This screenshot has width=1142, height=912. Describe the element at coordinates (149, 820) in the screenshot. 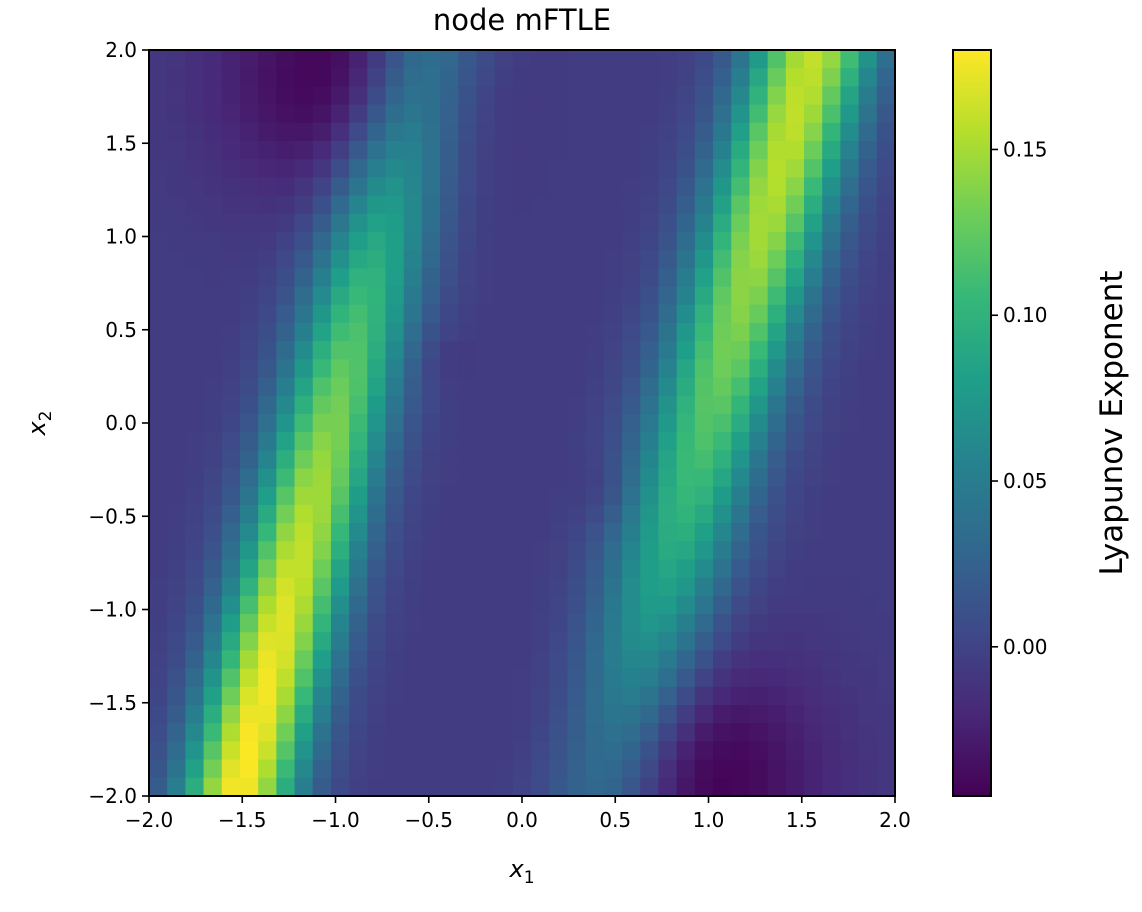

I see `x-tick-label: −2.0` at that location.